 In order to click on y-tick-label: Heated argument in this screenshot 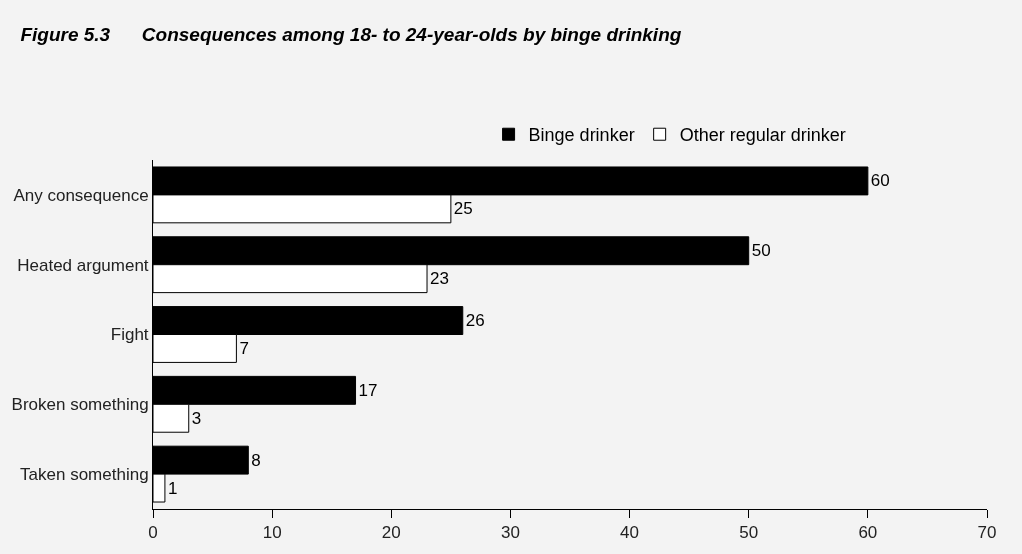, I will do `click(83, 265)`.